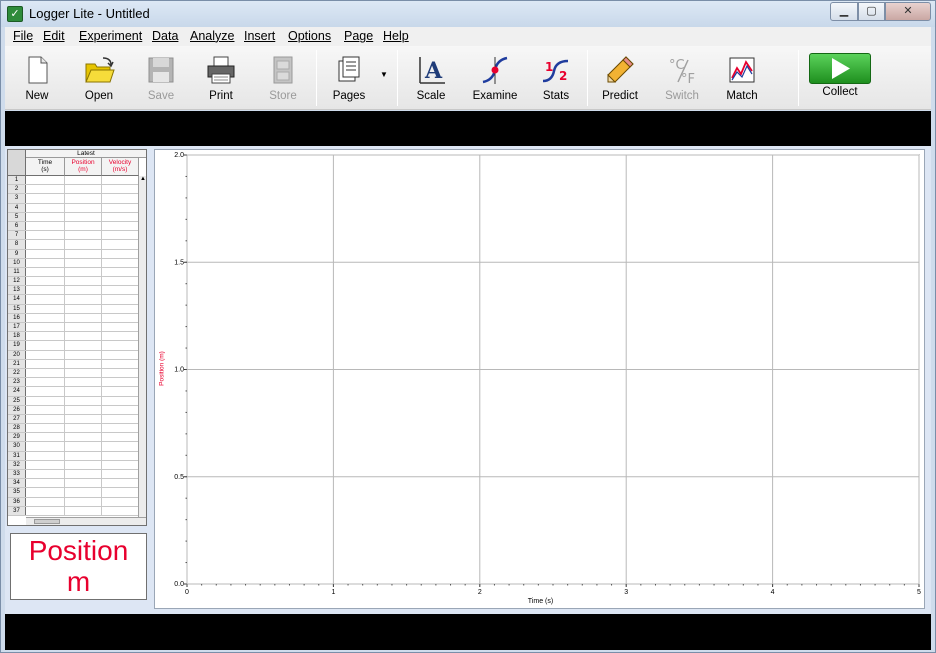 Image resolution: width=936 pixels, height=653 pixels. Describe the element at coordinates (495, 77) in the screenshot. I see `examine-button: Examine` at that location.